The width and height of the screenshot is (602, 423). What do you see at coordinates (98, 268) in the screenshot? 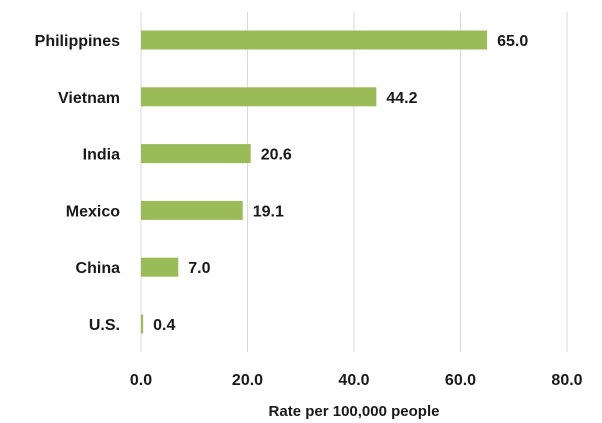
I see `category-label: China` at bounding box center [98, 268].